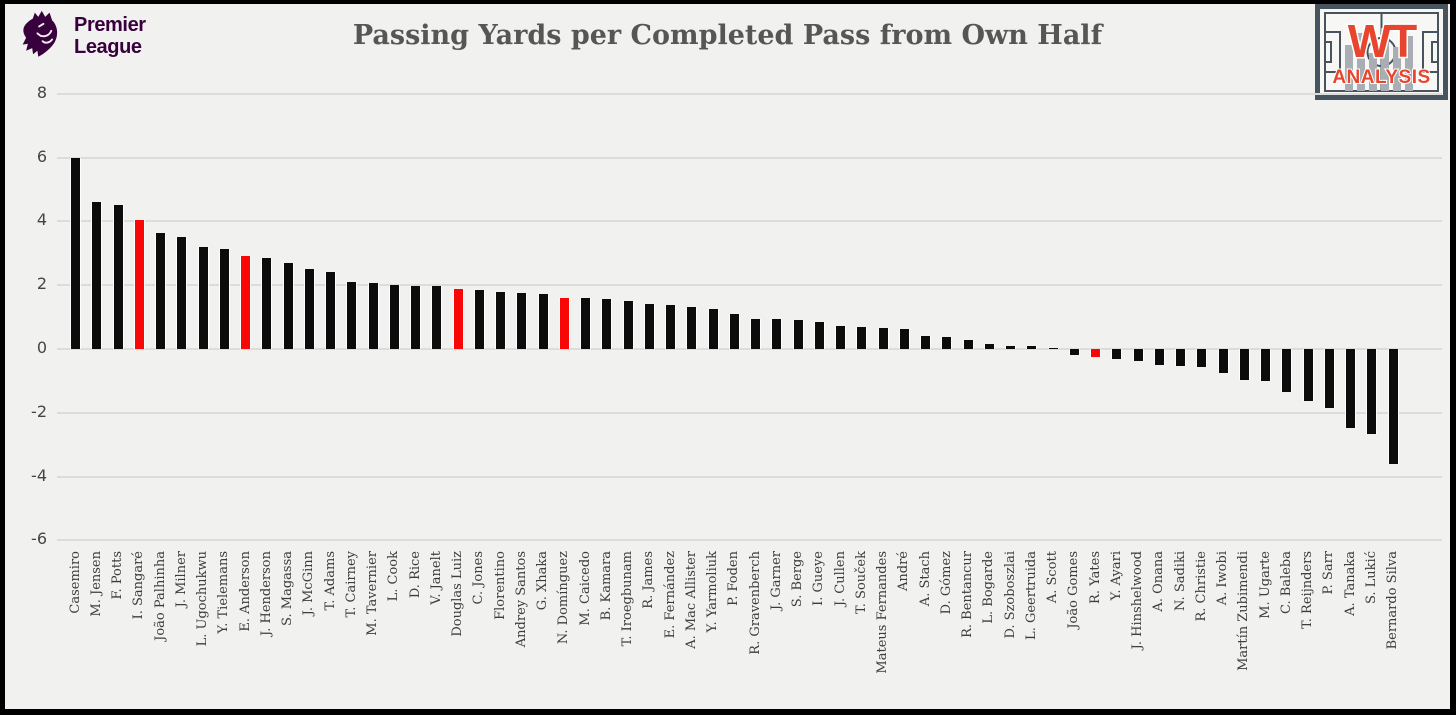  Describe the element at coordinates (75, 582) in the screenshot. I see `x-axis-label: Casemiro` at that location.